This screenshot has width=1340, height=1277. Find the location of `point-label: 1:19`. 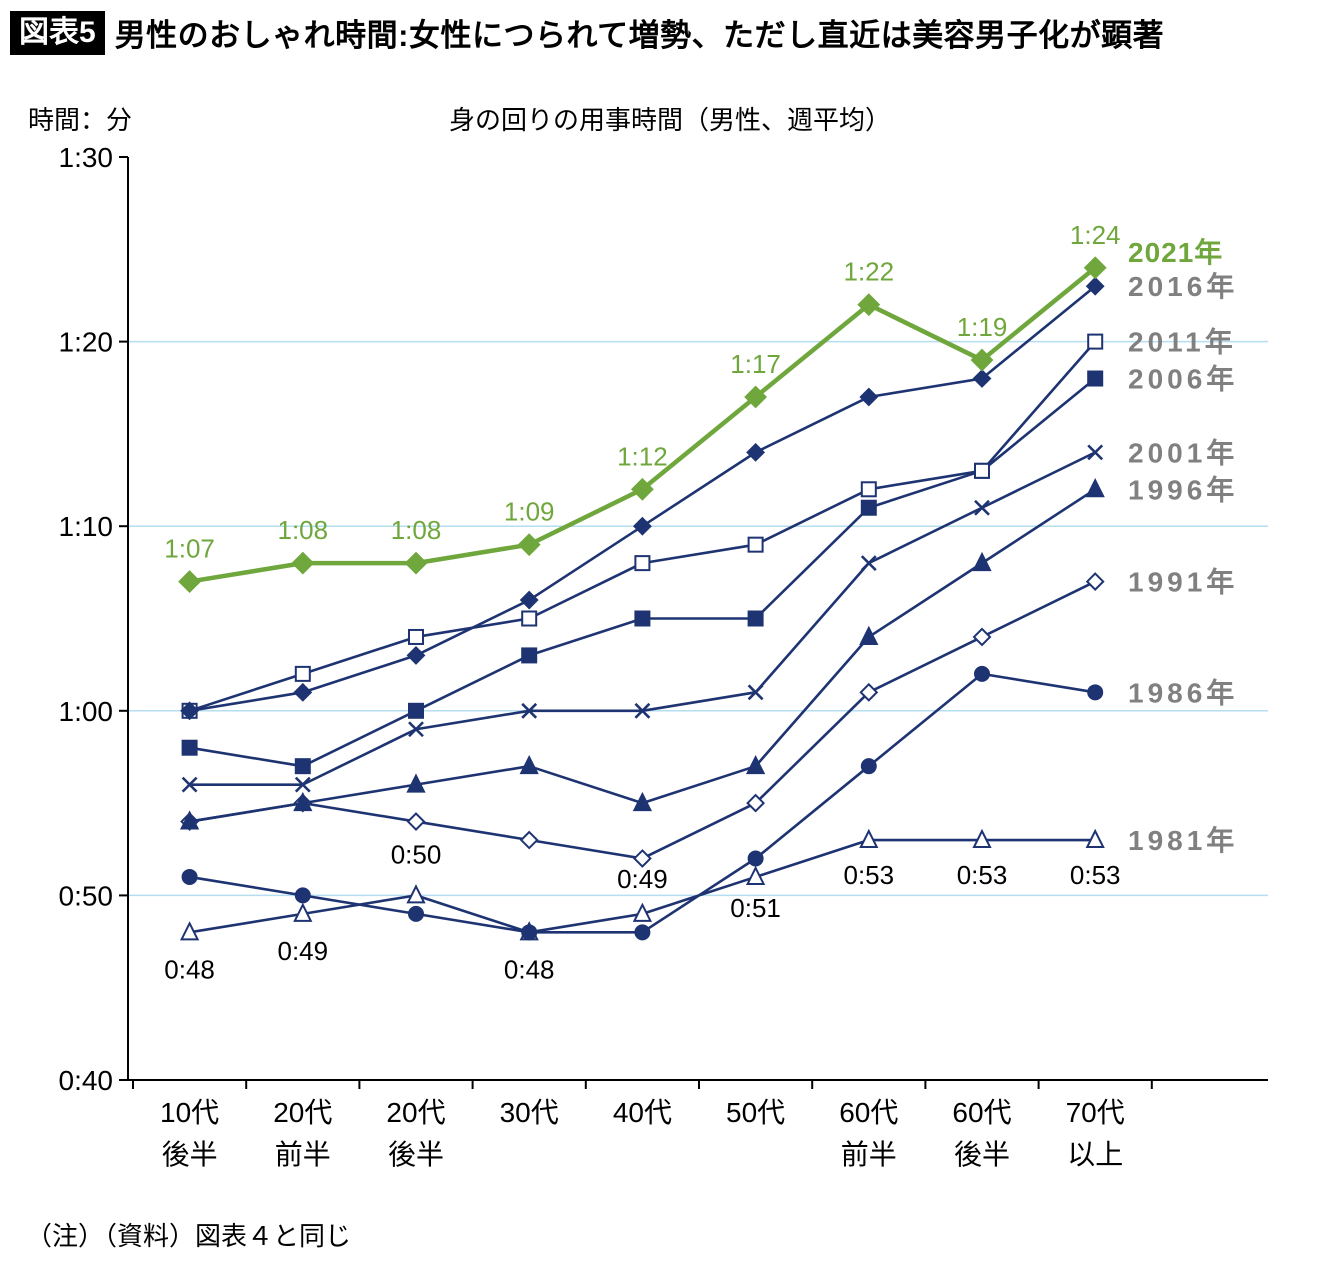

point-label: 1:19 is located at coordinates (982, 327).